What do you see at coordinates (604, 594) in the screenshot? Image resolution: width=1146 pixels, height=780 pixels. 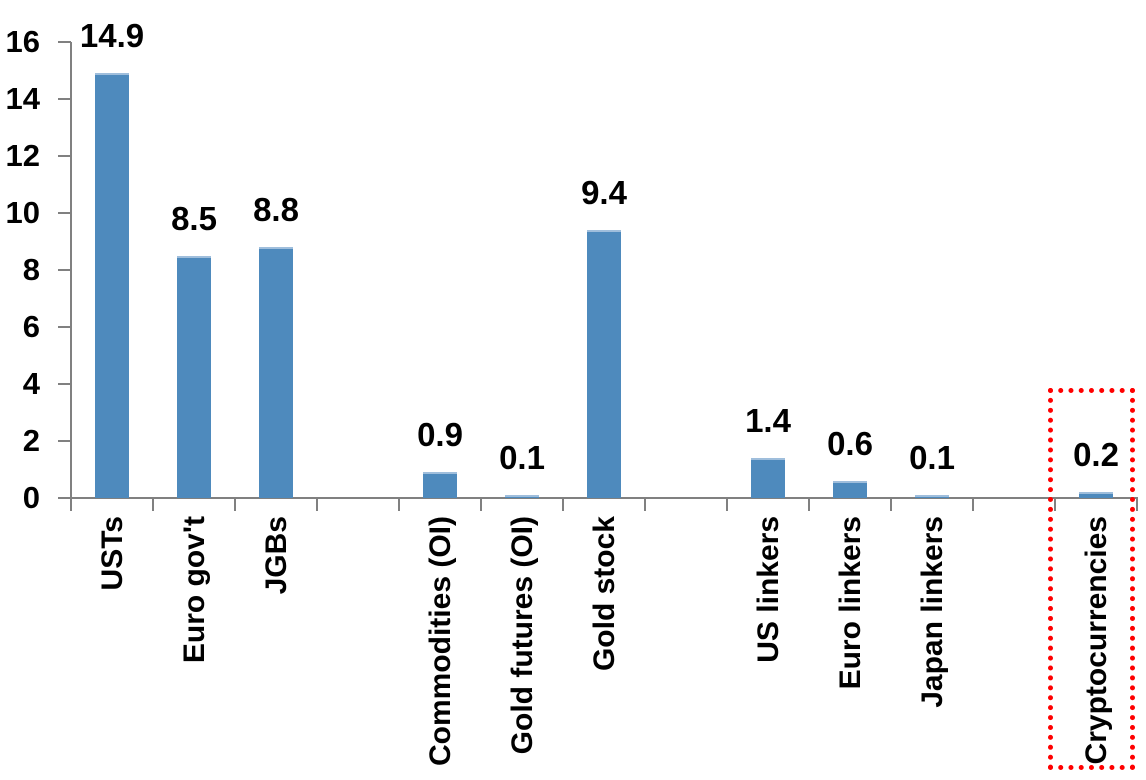 I see `x-category-label-text: Gold stock` at bounding box center [604, 594].